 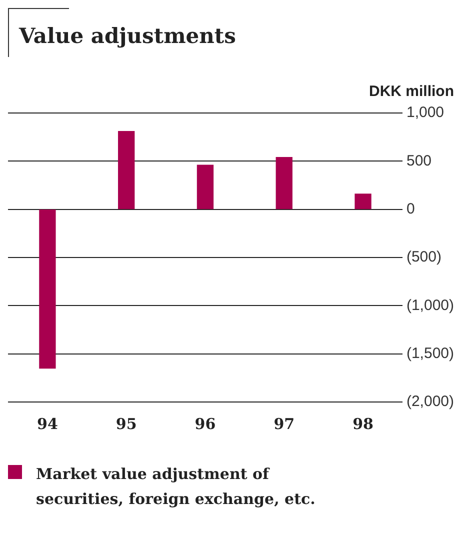 What do you see at coordinates (411, 91) in the screenshot?
I see `y-axis-title: DKK million` at bounding box center [411, 91].